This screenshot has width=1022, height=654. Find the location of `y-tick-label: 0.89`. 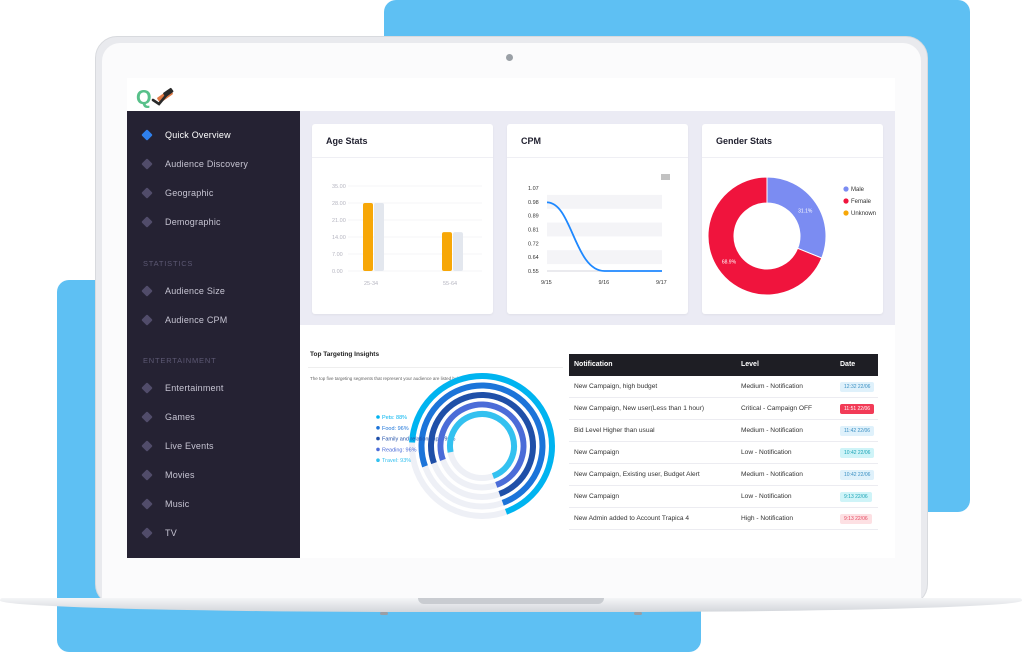

y-tick-label: 0.89 is located at coordinates (533, 217).